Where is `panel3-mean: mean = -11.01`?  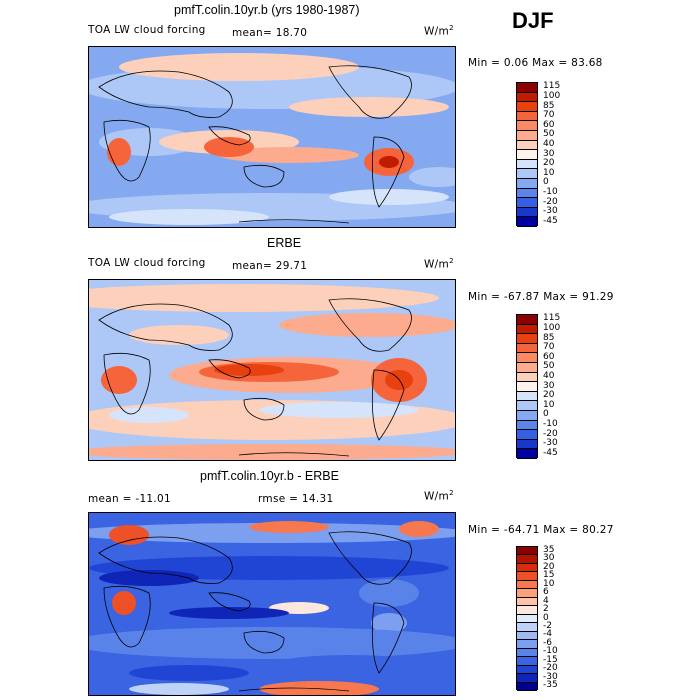 panel3-mean: mean = -11.01 is located at coordinates (129, 499).